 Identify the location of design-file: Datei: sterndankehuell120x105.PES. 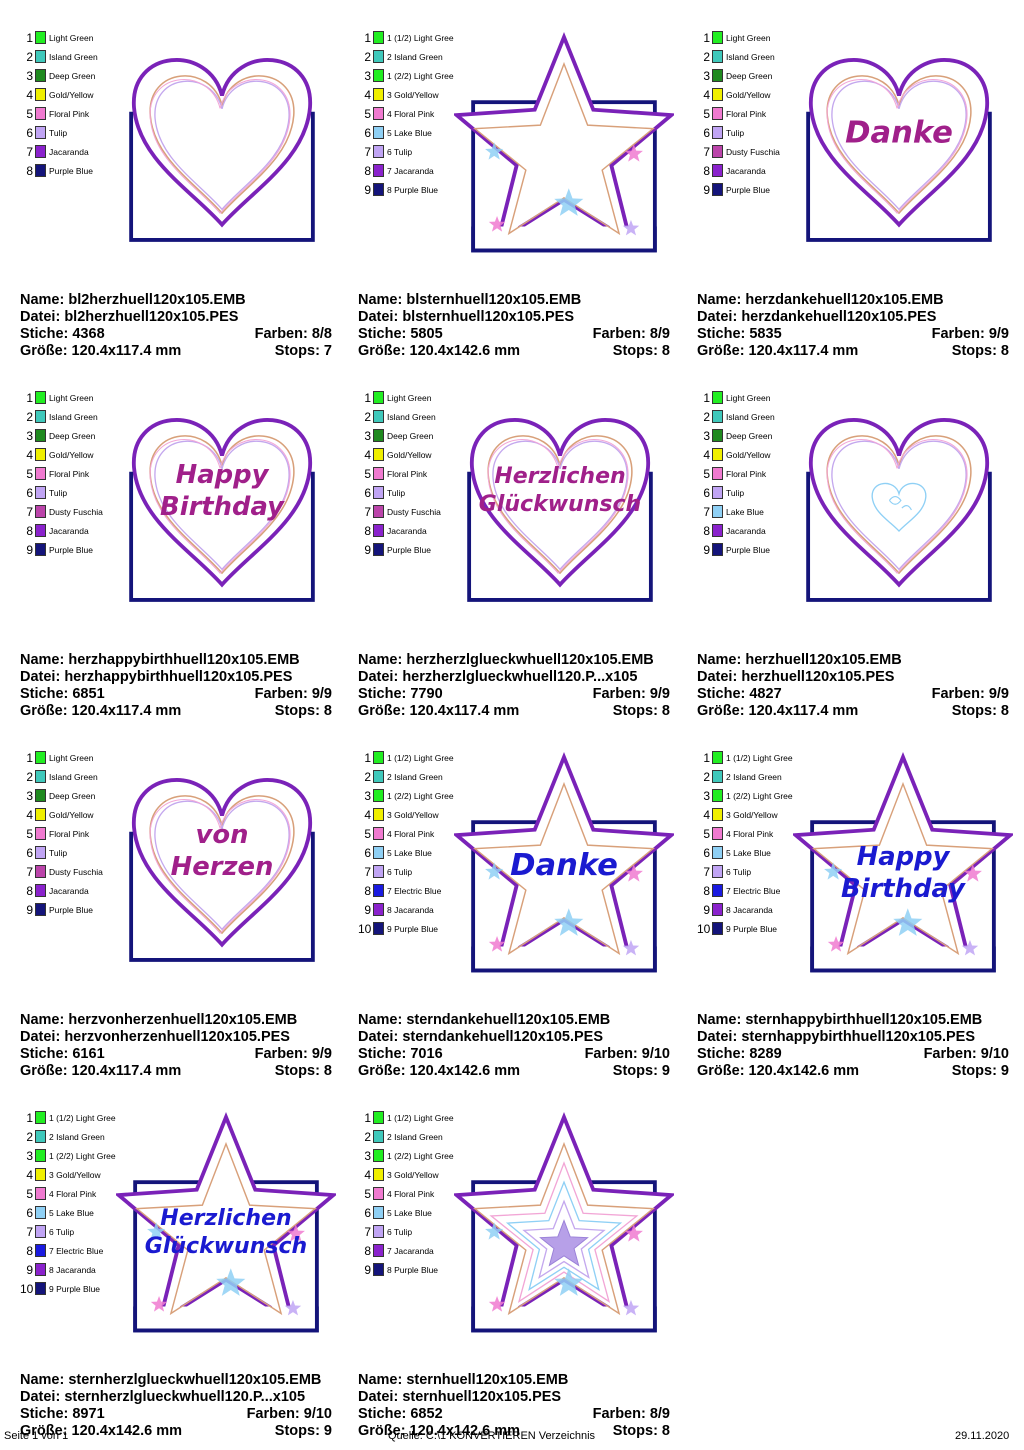
(481, 1037).